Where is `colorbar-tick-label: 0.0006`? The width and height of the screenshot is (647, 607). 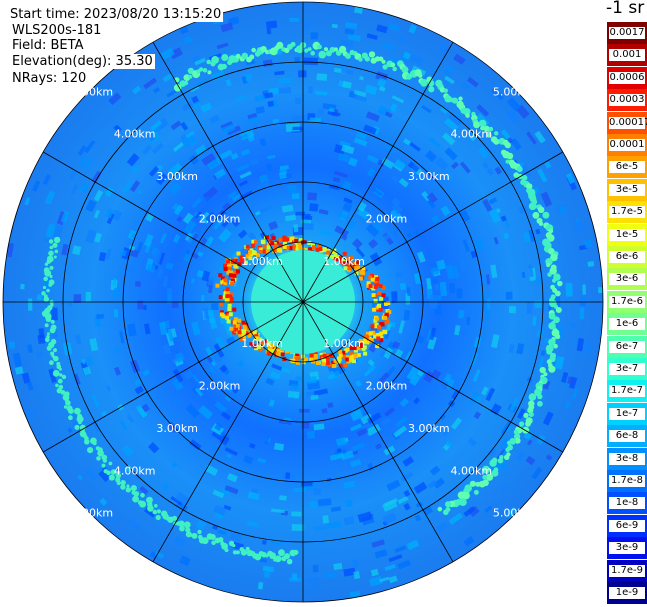
colorbar-tick-label: 0.0006 is located at coordinates (627, 77).